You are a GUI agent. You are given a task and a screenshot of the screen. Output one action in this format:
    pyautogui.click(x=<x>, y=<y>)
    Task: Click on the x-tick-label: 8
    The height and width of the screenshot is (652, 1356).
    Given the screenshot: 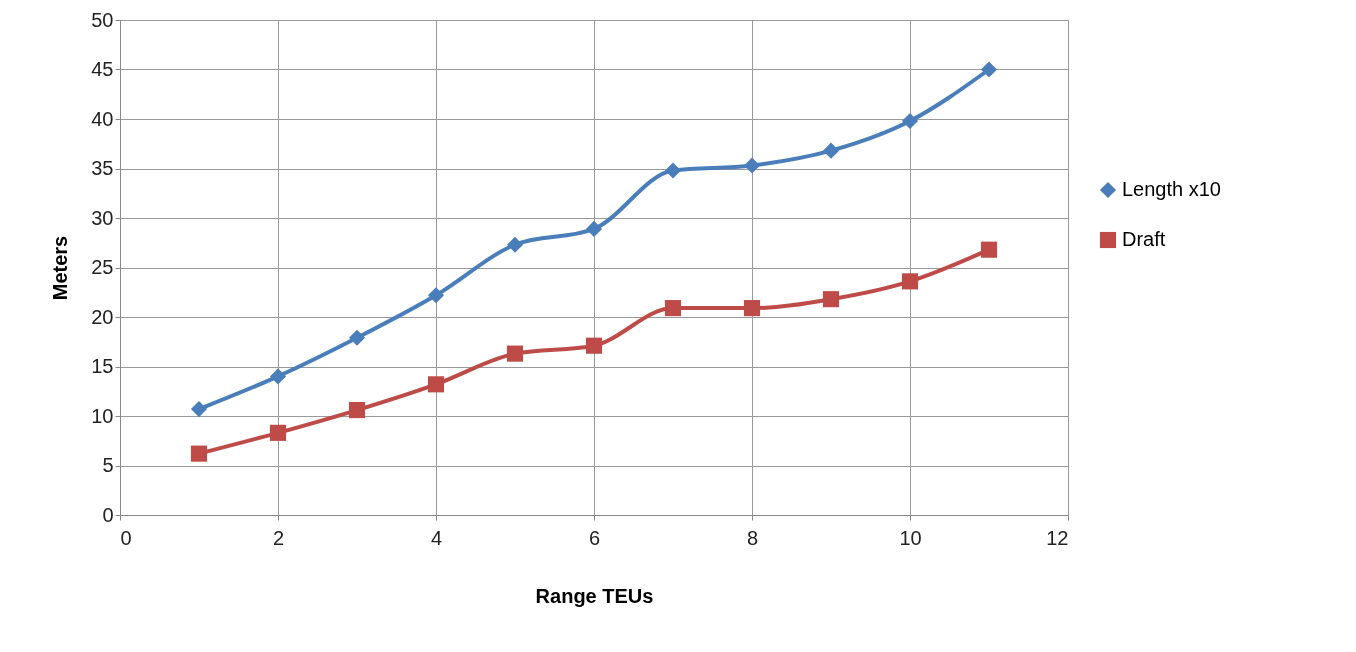 What is the action you would take?
    pyautogui.click(x=752, y=537)
    